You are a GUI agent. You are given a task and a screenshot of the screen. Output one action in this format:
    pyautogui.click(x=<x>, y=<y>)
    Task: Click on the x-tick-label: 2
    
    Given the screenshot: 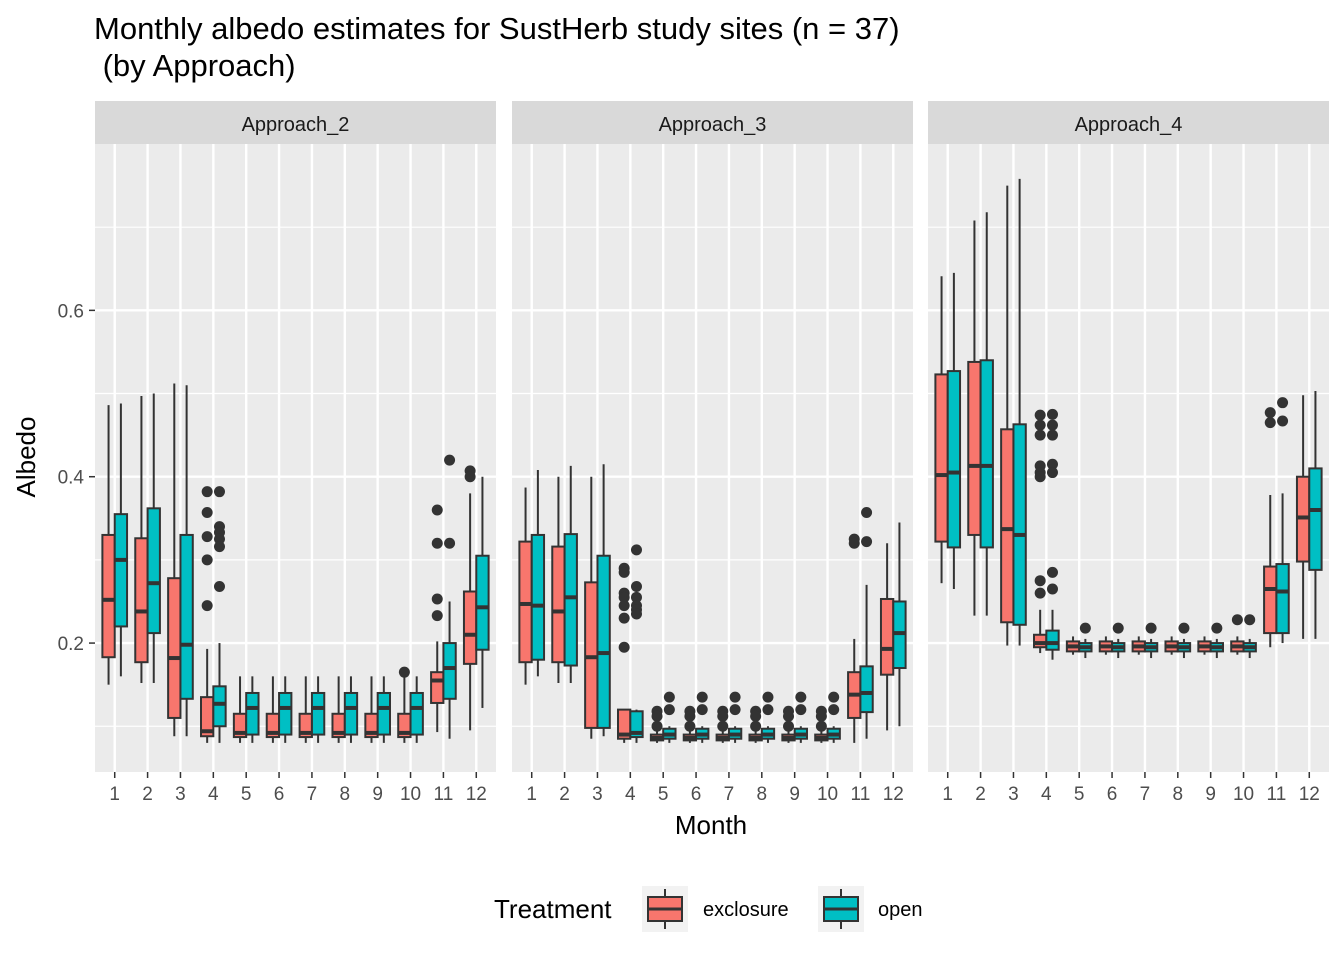 What is the action you would take?
    pyautogui.click(x=980, y=794)
    